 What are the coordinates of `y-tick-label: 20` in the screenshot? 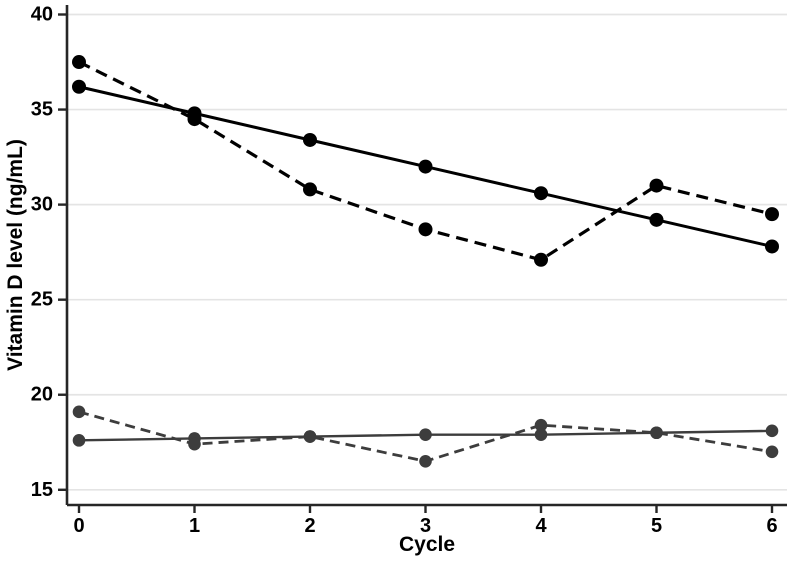 It's located at (42, 395).